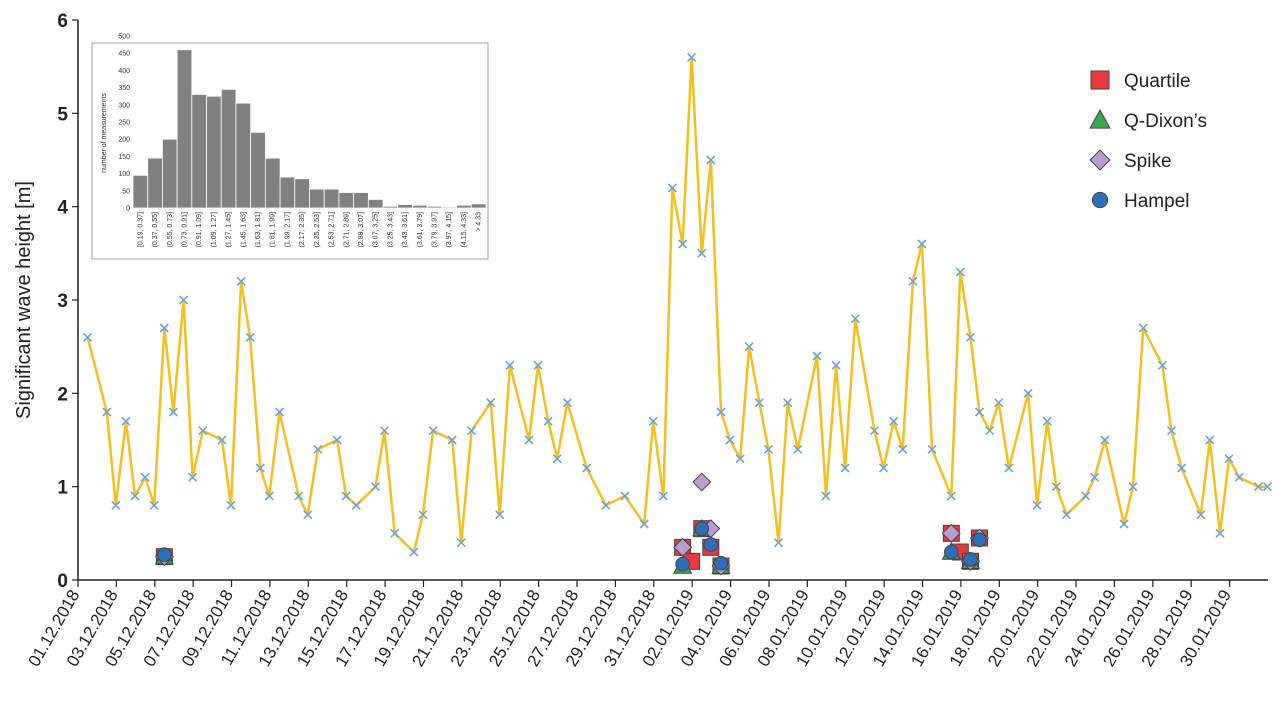 This screenshot has height=705, width=1280. I want to click on inset-x-tick-label: (2.71, 2.89], so click(346, 229).